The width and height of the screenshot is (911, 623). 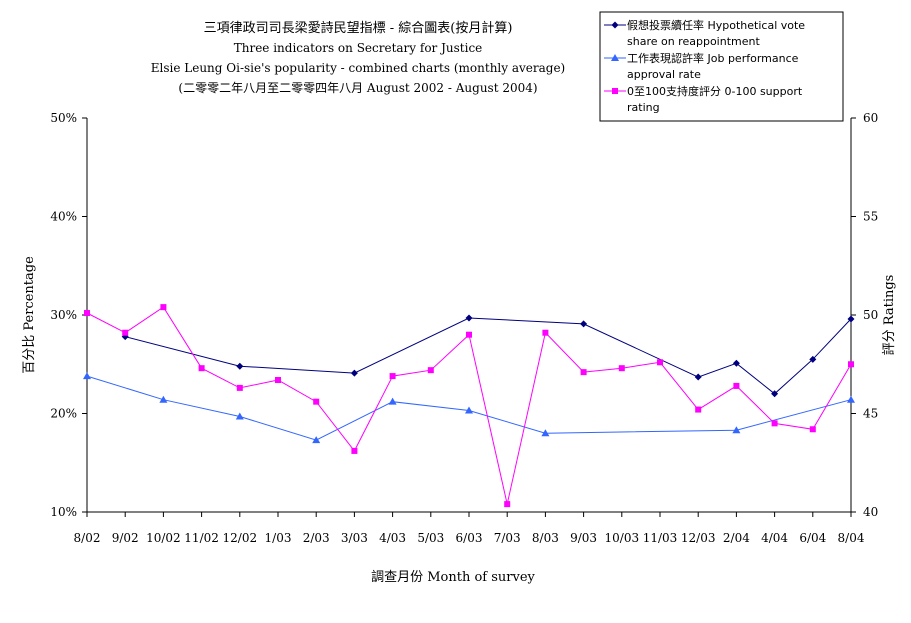 What do you see at coordinates (693, 41) in the screenshot?
I see `legend-entry-text: share on reappointment` at bounding box center [693, 41].